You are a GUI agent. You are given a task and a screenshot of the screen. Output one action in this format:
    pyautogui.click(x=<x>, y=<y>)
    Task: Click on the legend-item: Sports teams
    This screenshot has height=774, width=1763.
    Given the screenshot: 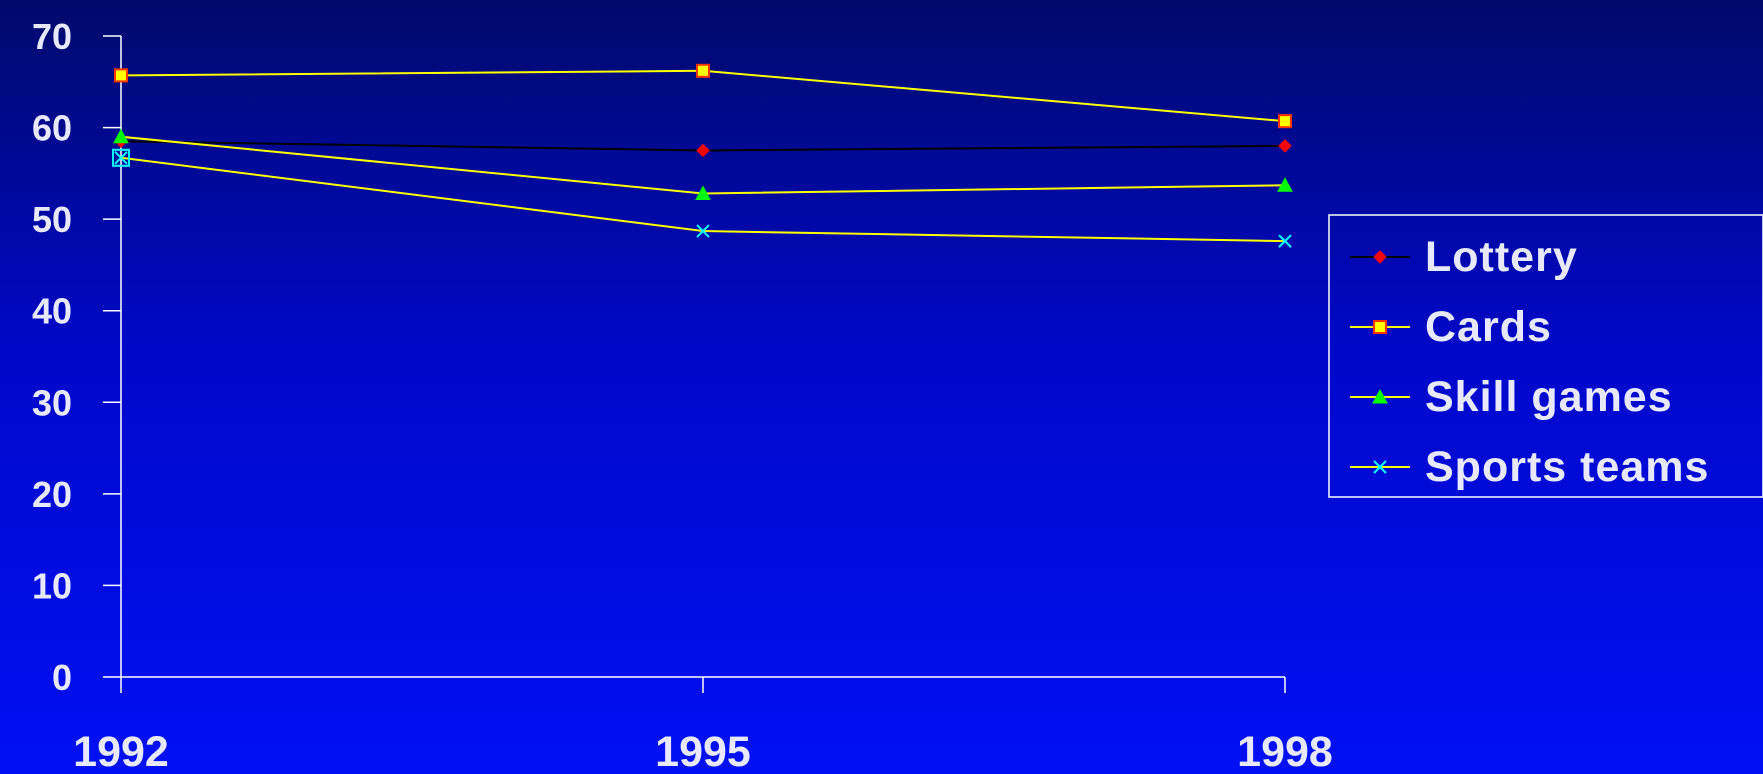 What is the action you would take?
    pyautogui.click(x=1529, y=467)
    